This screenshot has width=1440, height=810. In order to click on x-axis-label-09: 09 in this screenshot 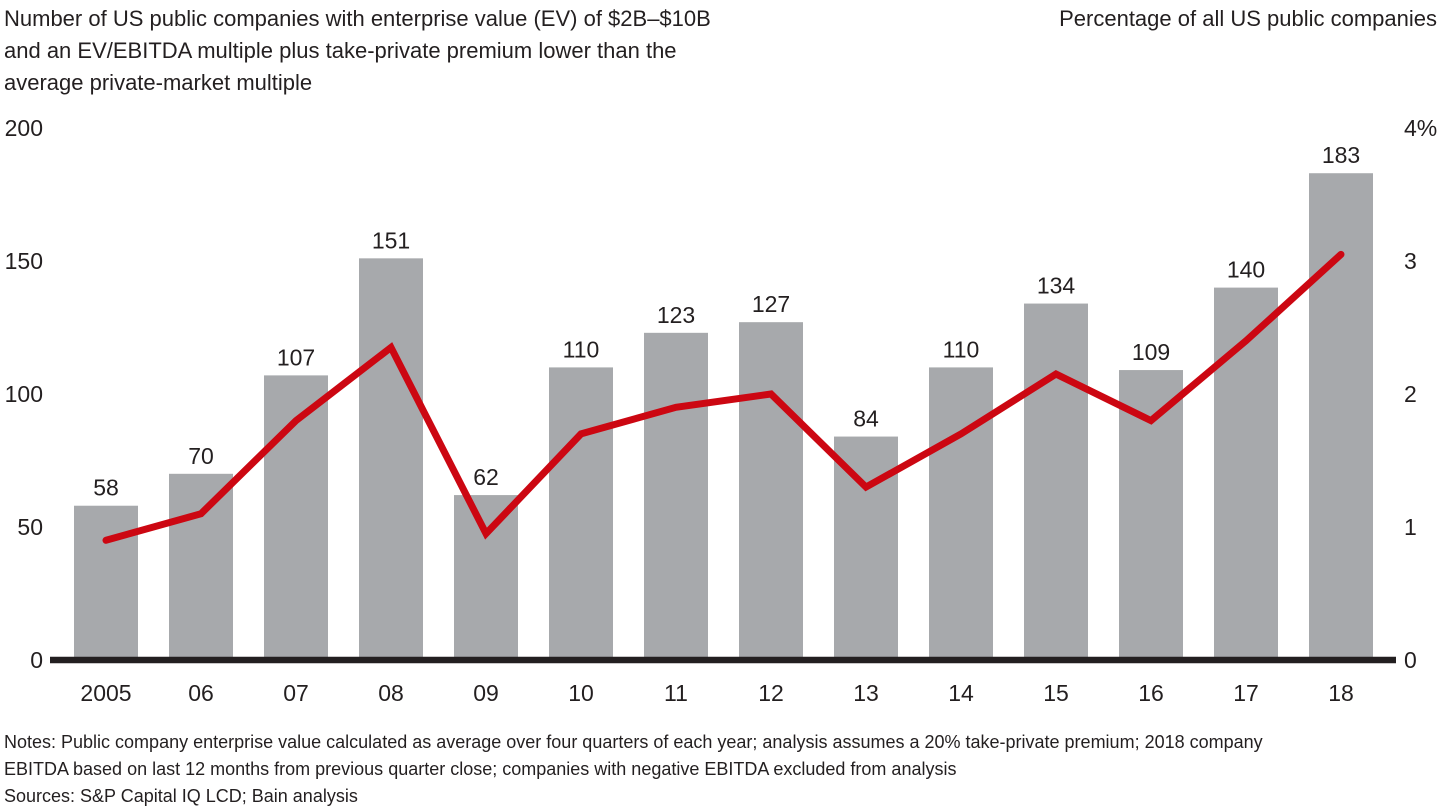, I will do `click(486, 693)`.